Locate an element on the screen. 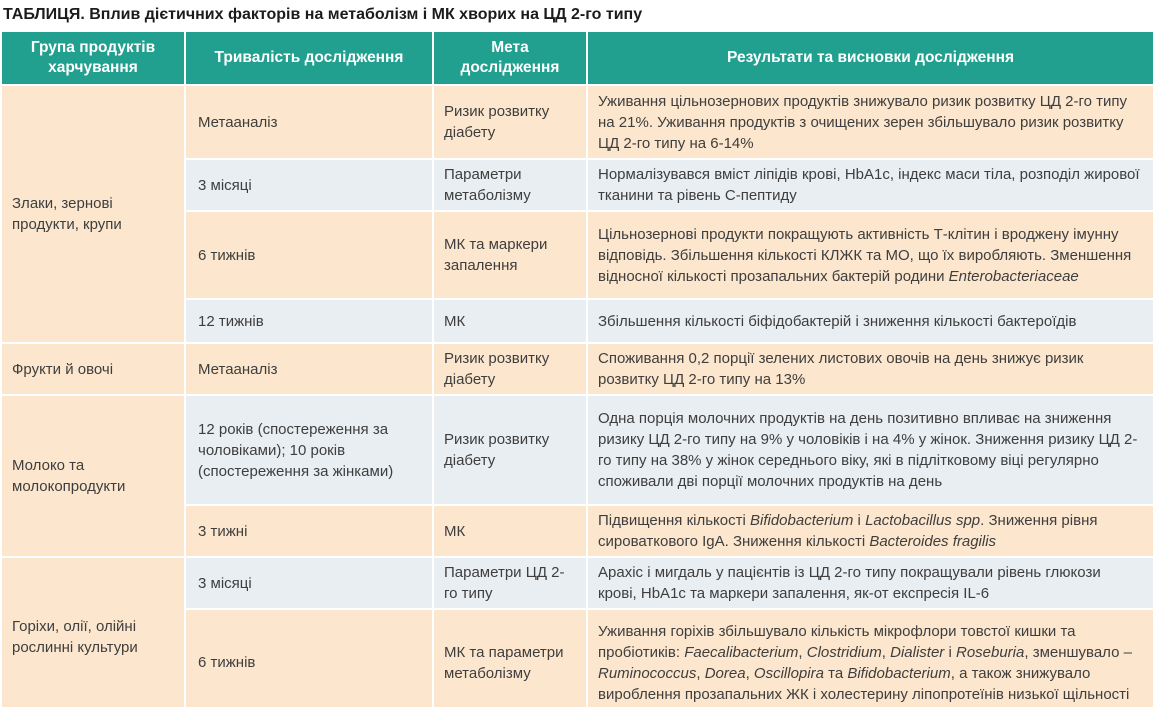 This screenshot has height=707, width=1153. food-group-cell: Молоко та молокопродукти is located at coordinates (93, 476).